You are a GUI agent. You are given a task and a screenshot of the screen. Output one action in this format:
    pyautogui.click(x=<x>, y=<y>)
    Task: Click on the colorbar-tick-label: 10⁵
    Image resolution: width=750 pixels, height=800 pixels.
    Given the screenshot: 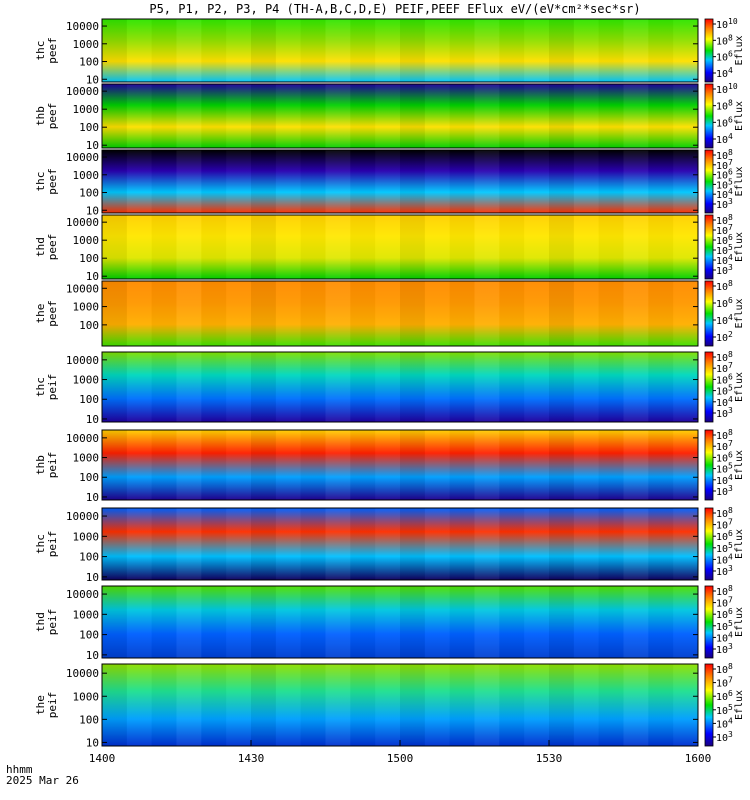 What is the action you would take?
    pyautogui.click(x=724, y=710)
    